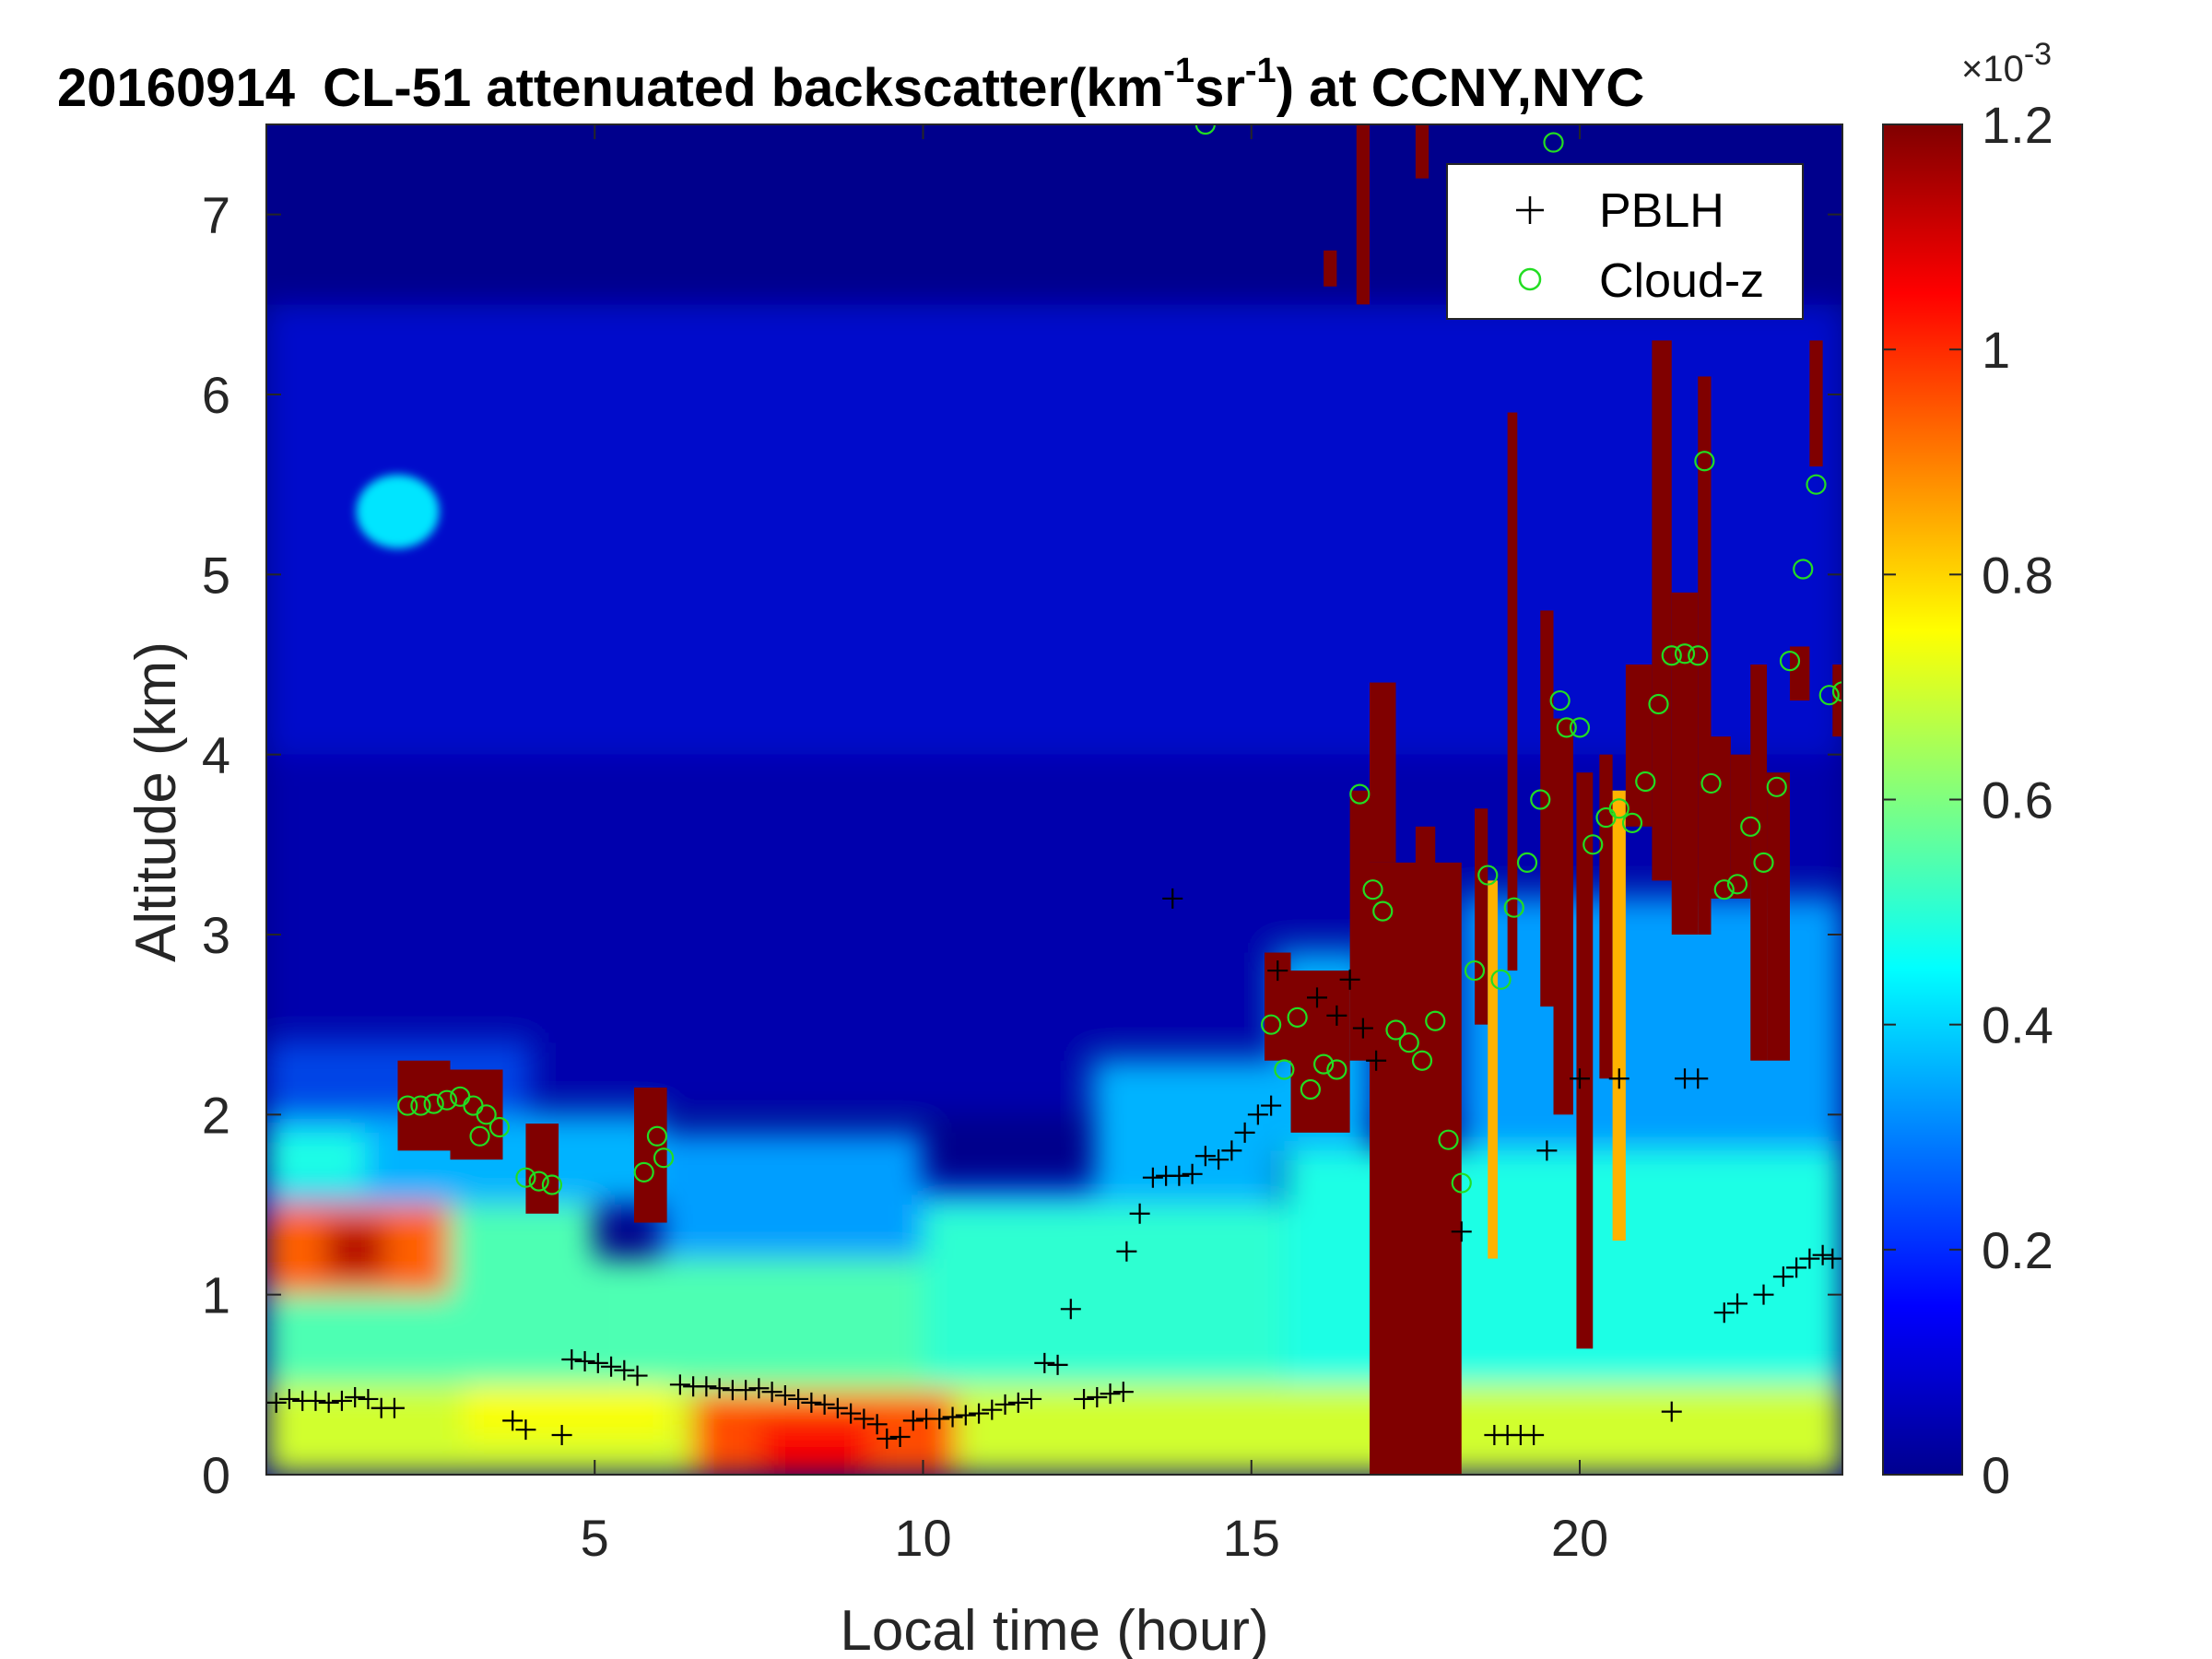 This screenshot has height=1659, width=2212. What do you see at coordinates (1579, 1538) in the screenshot?
I see `x-tick-label: 20` at bounding box center [1579, 1538].